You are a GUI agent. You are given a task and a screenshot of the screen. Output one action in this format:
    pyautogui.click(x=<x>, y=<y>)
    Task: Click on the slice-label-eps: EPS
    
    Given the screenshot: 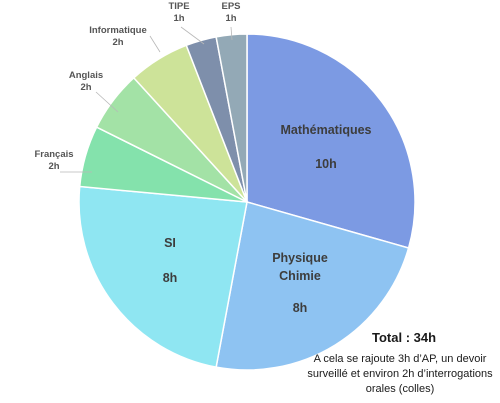 What is the action you would take?
    pyautogui.click(x=230, y=6)
    